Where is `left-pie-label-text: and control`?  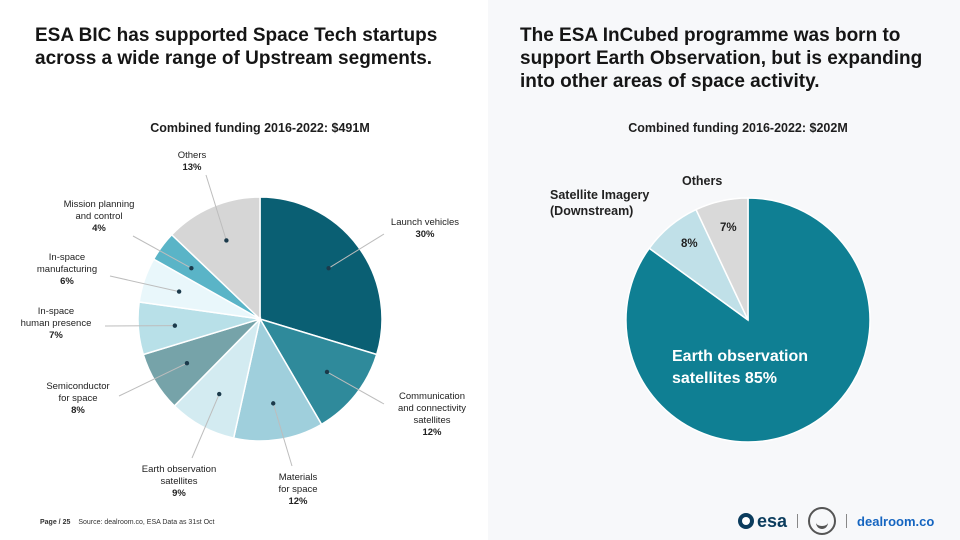
left-pie-label-text: and control is located at coordinates (99, 216).